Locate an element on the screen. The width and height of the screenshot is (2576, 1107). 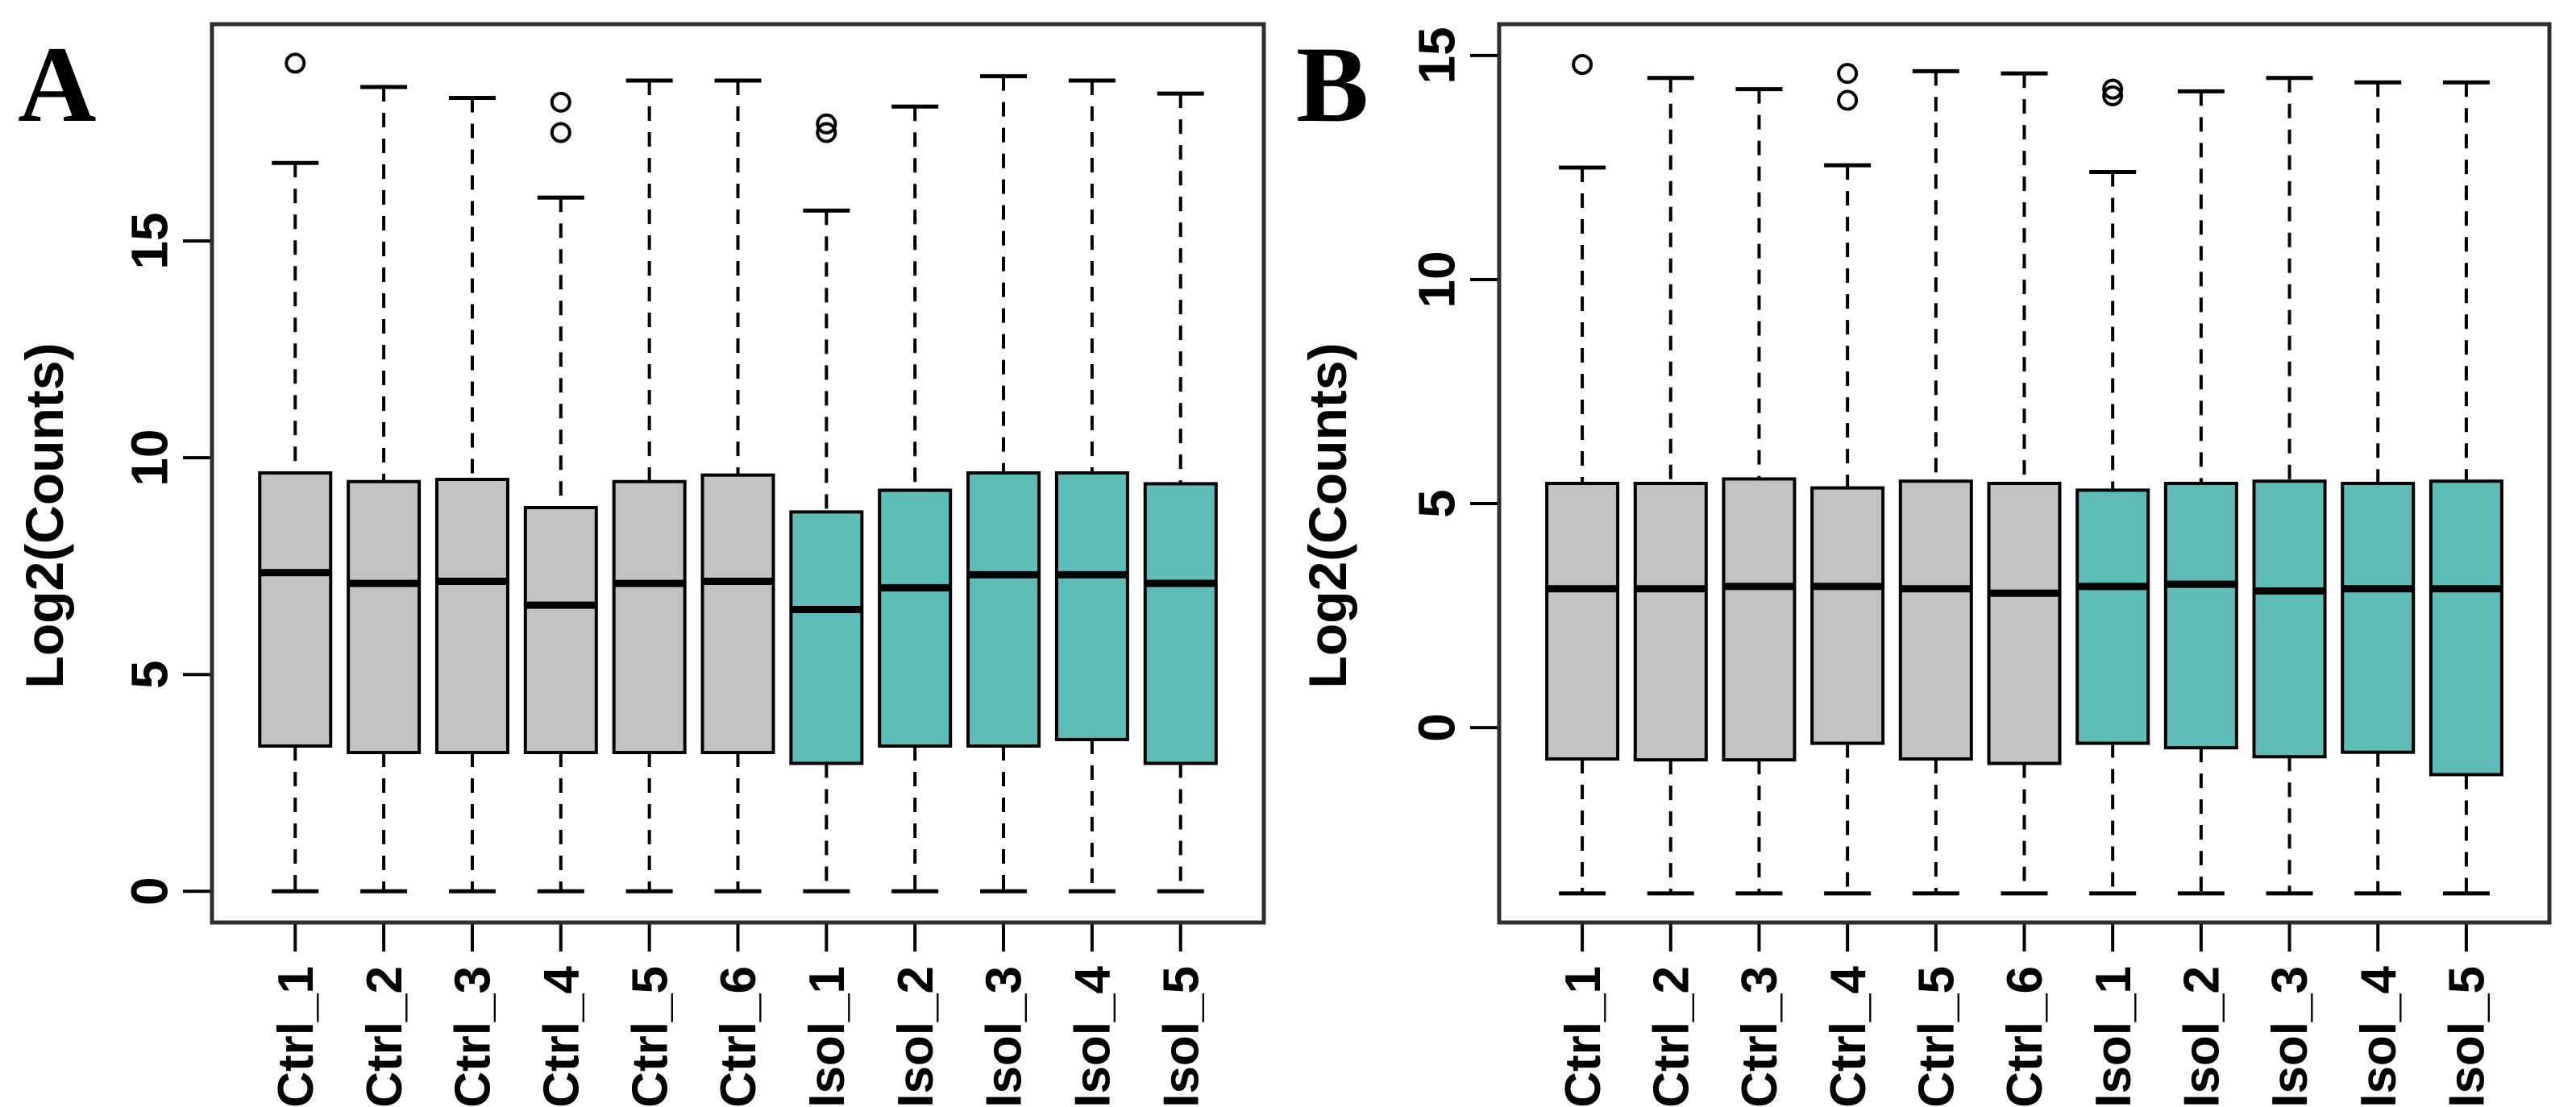
box-A-Ctrl_5: Ctrl_5 is located at coordinates (649, 593).